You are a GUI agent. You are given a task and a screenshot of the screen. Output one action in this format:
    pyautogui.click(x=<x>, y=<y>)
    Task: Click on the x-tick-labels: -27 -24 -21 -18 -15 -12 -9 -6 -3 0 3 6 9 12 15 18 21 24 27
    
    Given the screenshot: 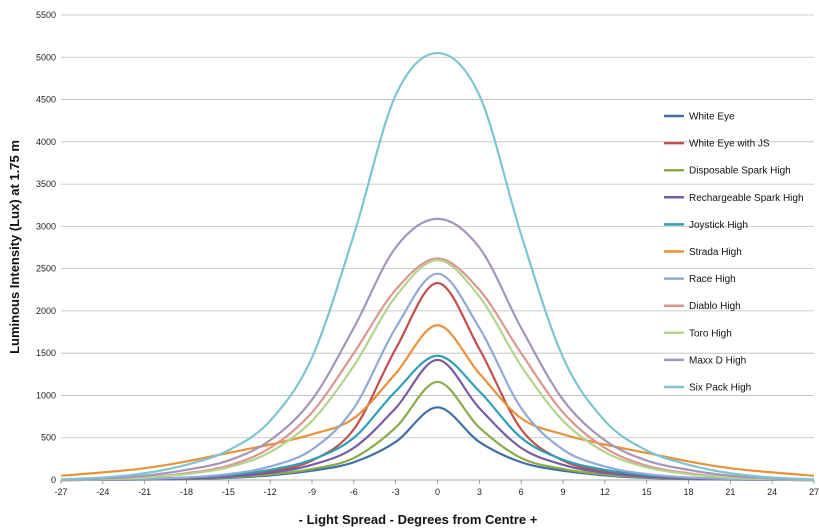 What is the action you would take?
    pyautogui.click(x=436, y=492)
    